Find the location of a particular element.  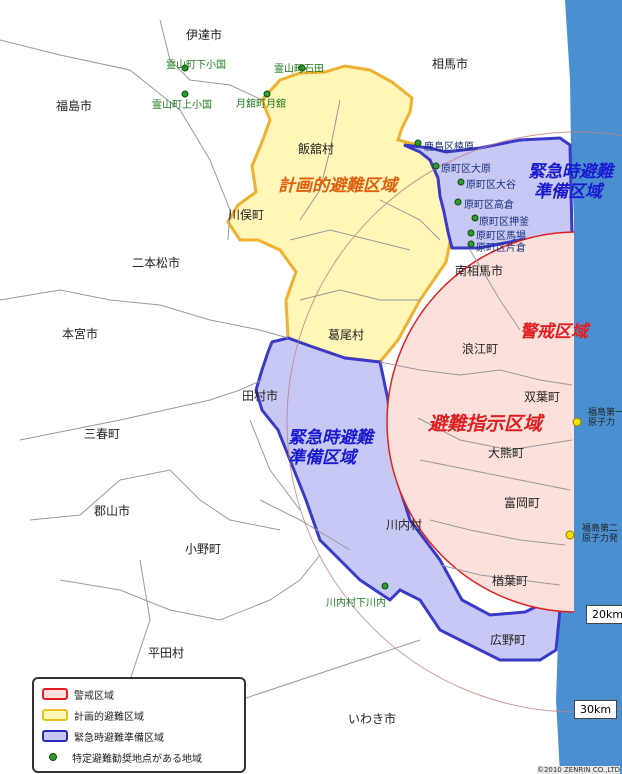

municipality-label: いわき市 is located at coordinates (372, 719).